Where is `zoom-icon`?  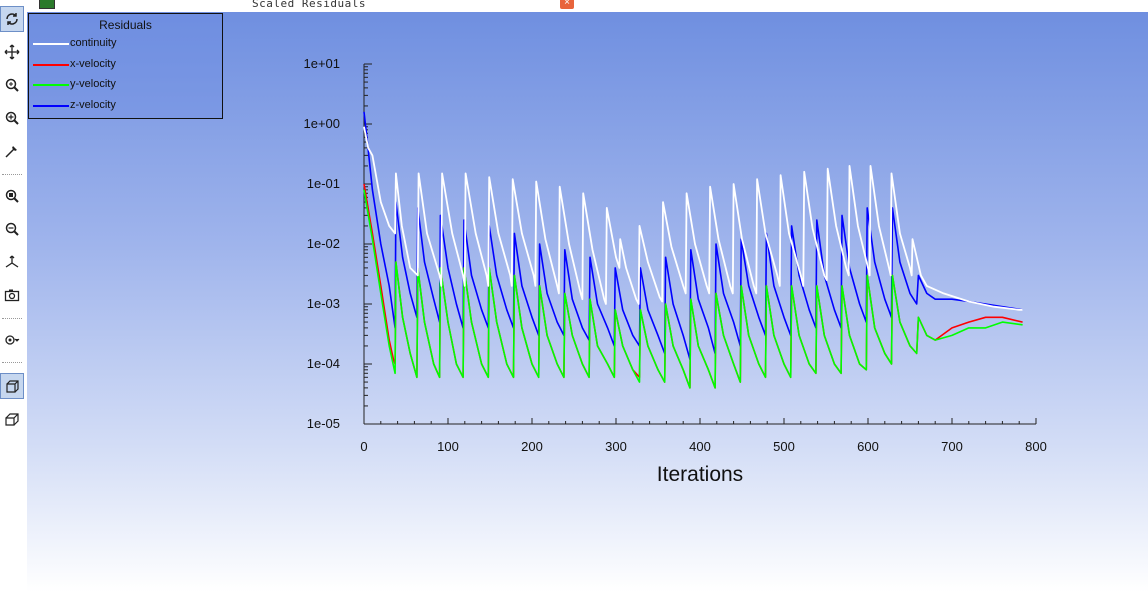
zoom-icon is located at coordinates (12, 85).